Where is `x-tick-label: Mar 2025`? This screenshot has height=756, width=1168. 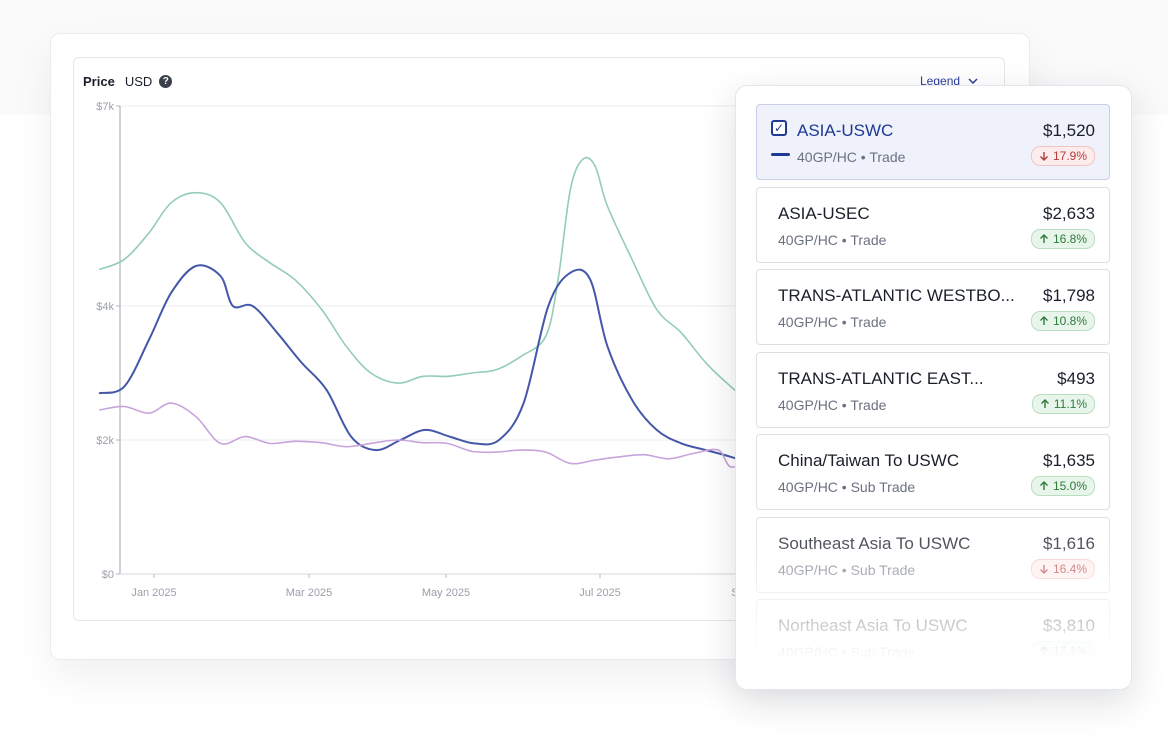 x-tick-label: Mar 2025 is located at coordinates (309, 593).